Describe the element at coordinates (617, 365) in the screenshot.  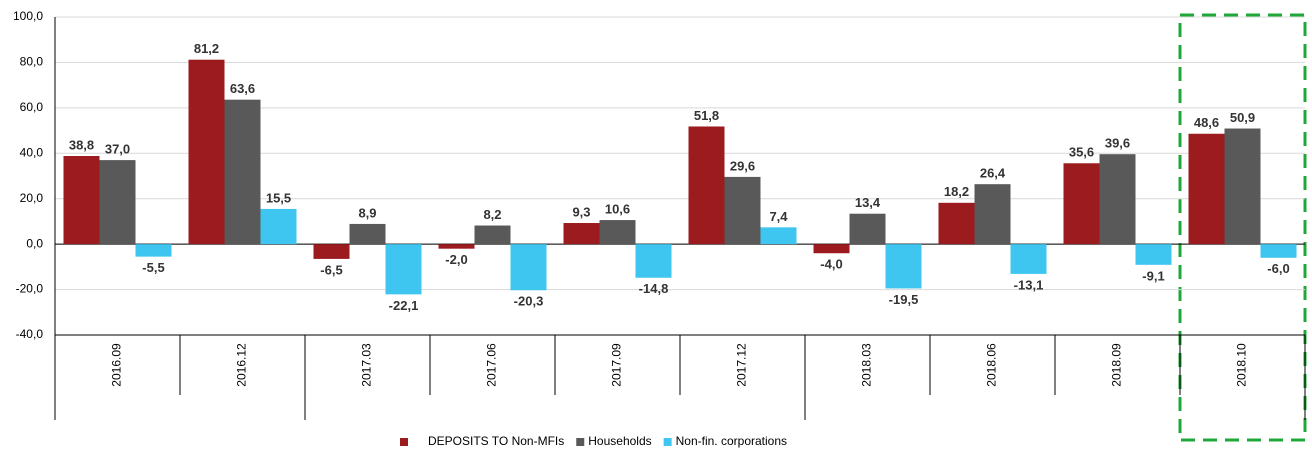
I see `x-tick-label: 2017.09` at that location.